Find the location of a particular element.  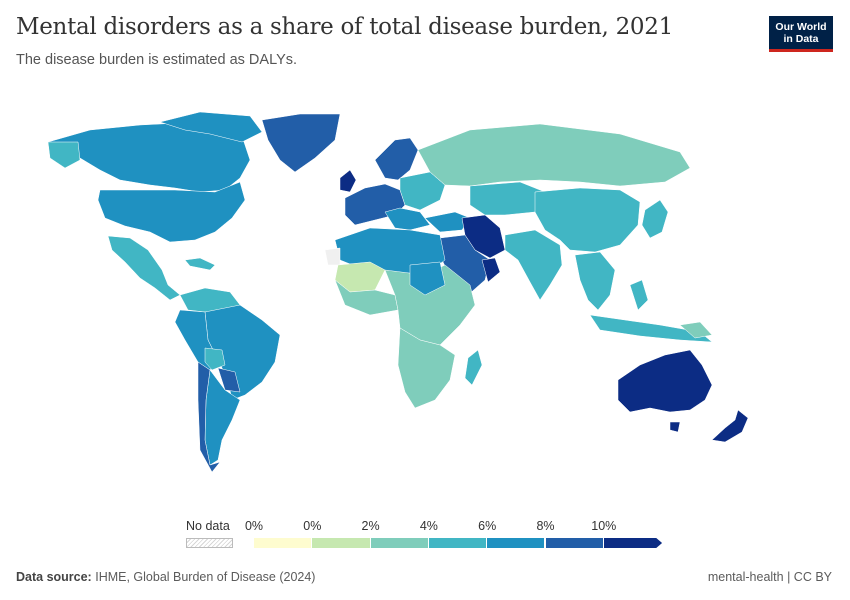

region-philippines is located at coordinates (639, 295).